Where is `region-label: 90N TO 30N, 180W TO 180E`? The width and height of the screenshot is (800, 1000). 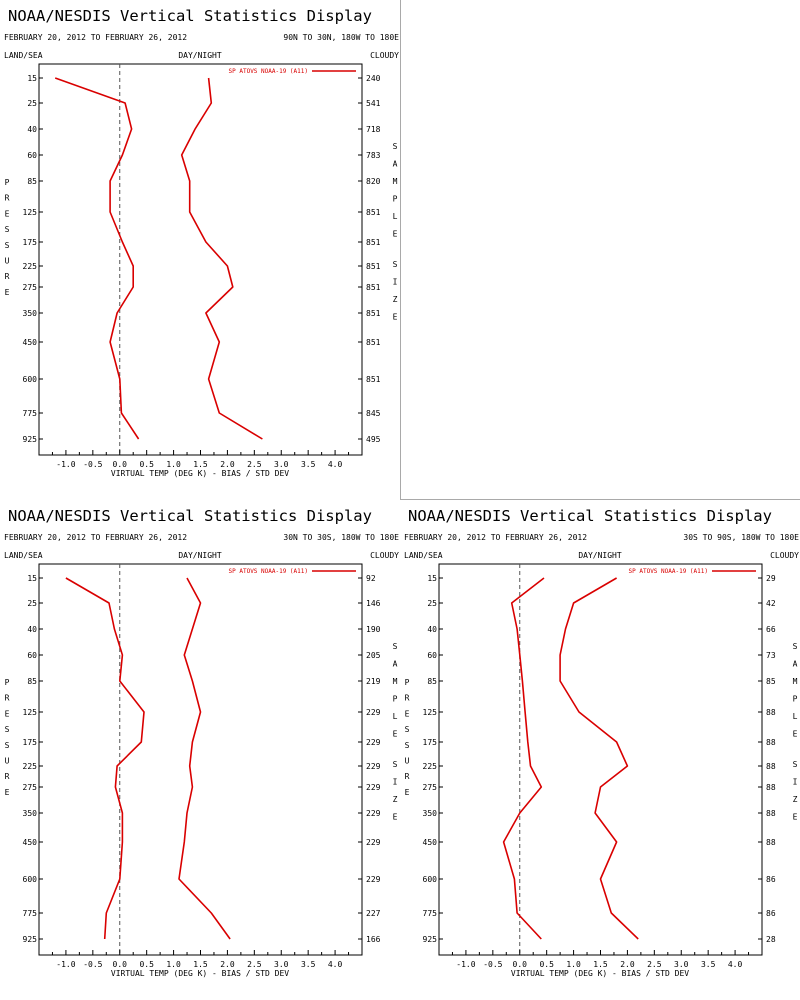
region-label: 90N TO 30N, 180W TO 180E is located at coordinates (341, 37).